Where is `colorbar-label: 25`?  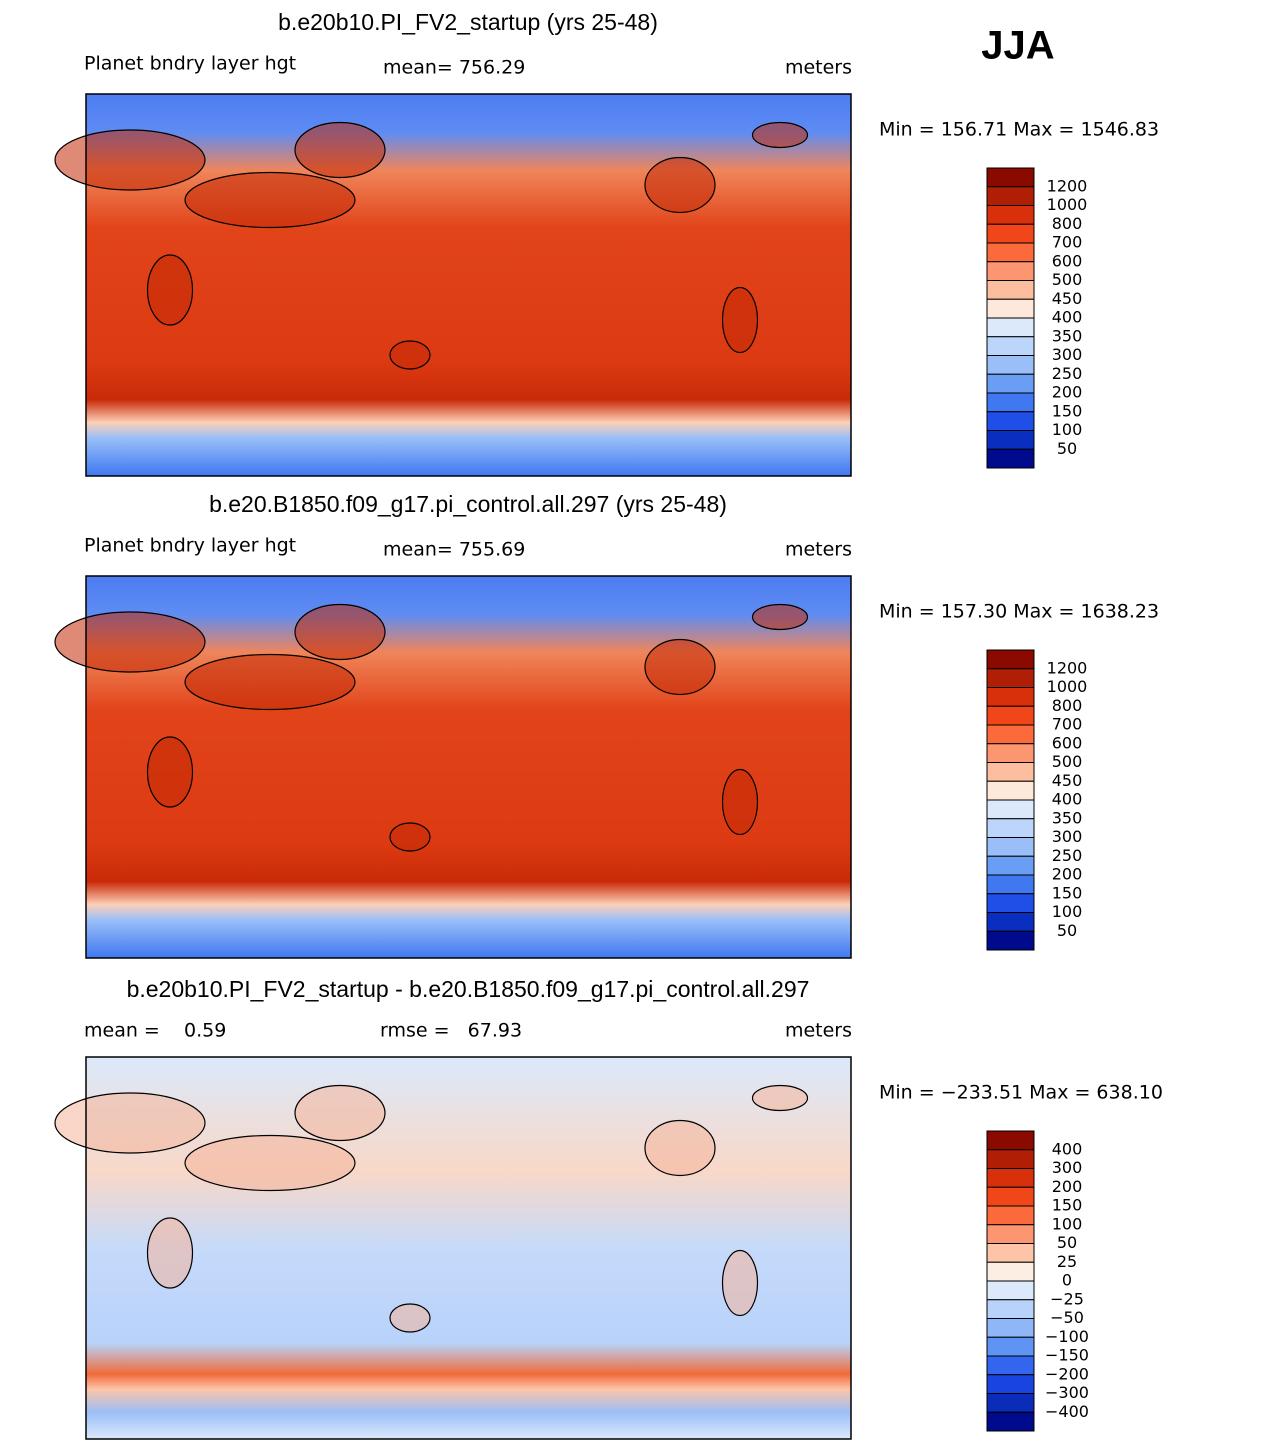 colorbar-label: 25 is located at coordinates (1067, 1261).